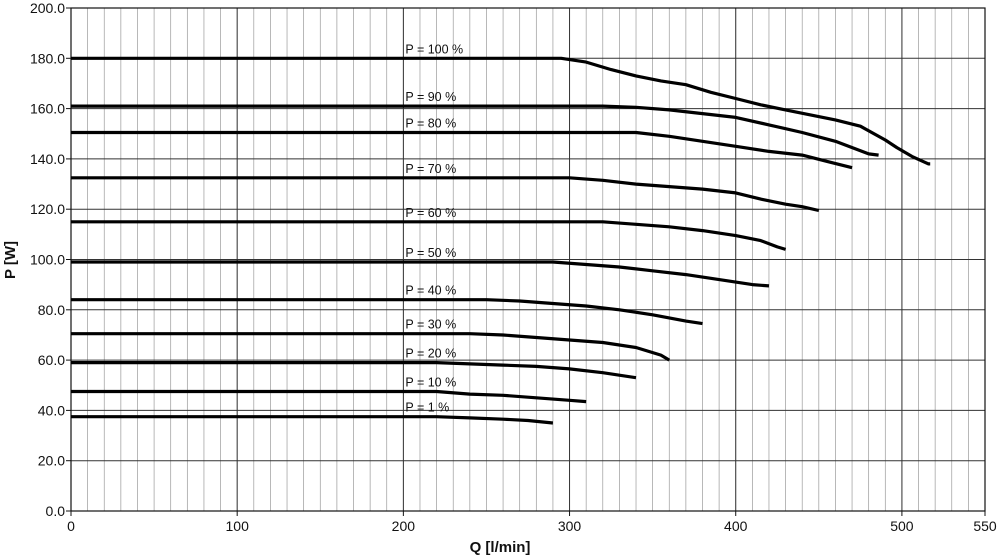 This screenshot has width=1000, height=558. Describe the element at coordinates (47, 209) in the screenshot. I see `y-tick-label: 120.0` at that location.